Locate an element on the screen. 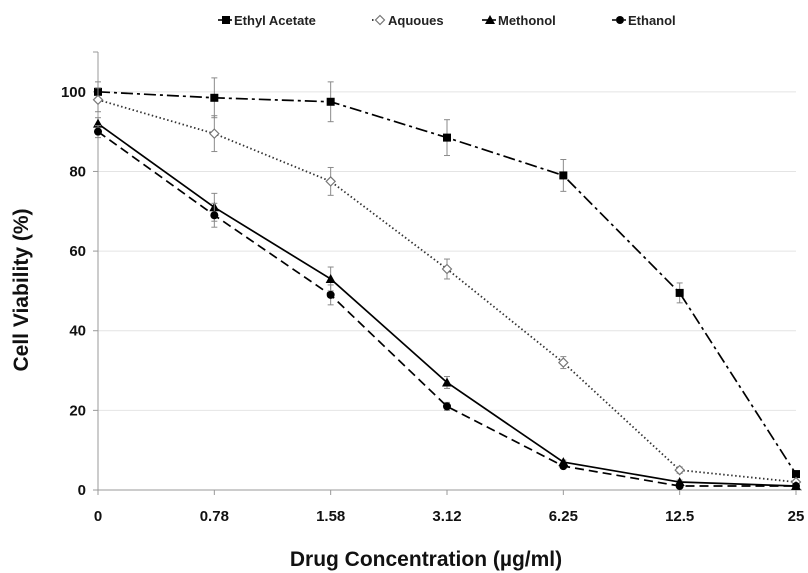  legend-label: Ethyl Acetate is located at coordinates (275, 20).